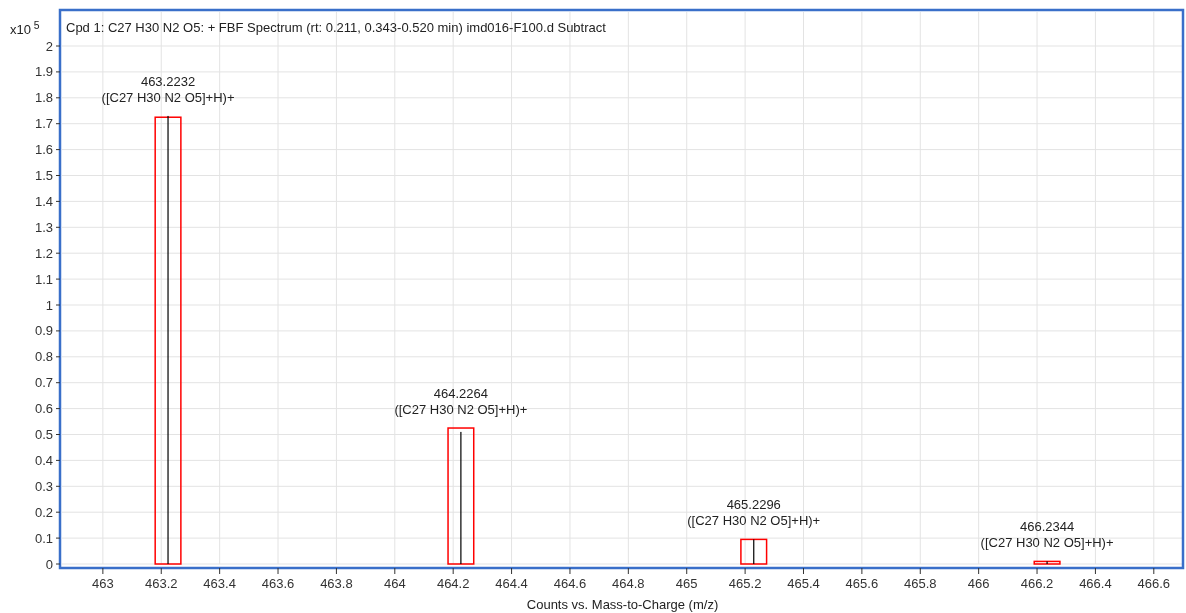 The width and height of the screenshot is (1186, 613). I want to click on y-tick-label: 1.4, so click(43, 201).